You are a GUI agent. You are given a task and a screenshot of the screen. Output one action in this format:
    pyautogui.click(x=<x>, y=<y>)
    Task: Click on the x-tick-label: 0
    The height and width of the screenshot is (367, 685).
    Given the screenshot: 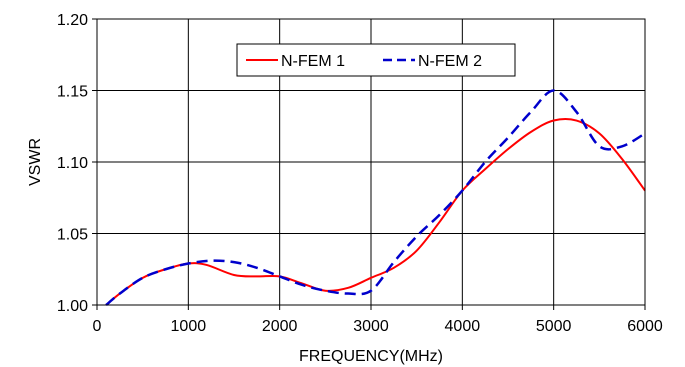 What is the action you would take?
    pyautogui.click(x=97, y=326)
    